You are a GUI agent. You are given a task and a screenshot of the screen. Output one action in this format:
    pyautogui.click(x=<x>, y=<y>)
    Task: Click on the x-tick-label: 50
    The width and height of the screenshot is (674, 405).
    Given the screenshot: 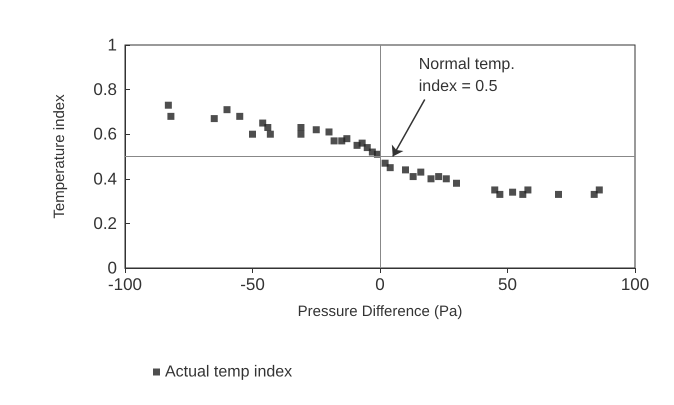 What is the action you would take?
    pyautogui.click(x=507, y=284)
    